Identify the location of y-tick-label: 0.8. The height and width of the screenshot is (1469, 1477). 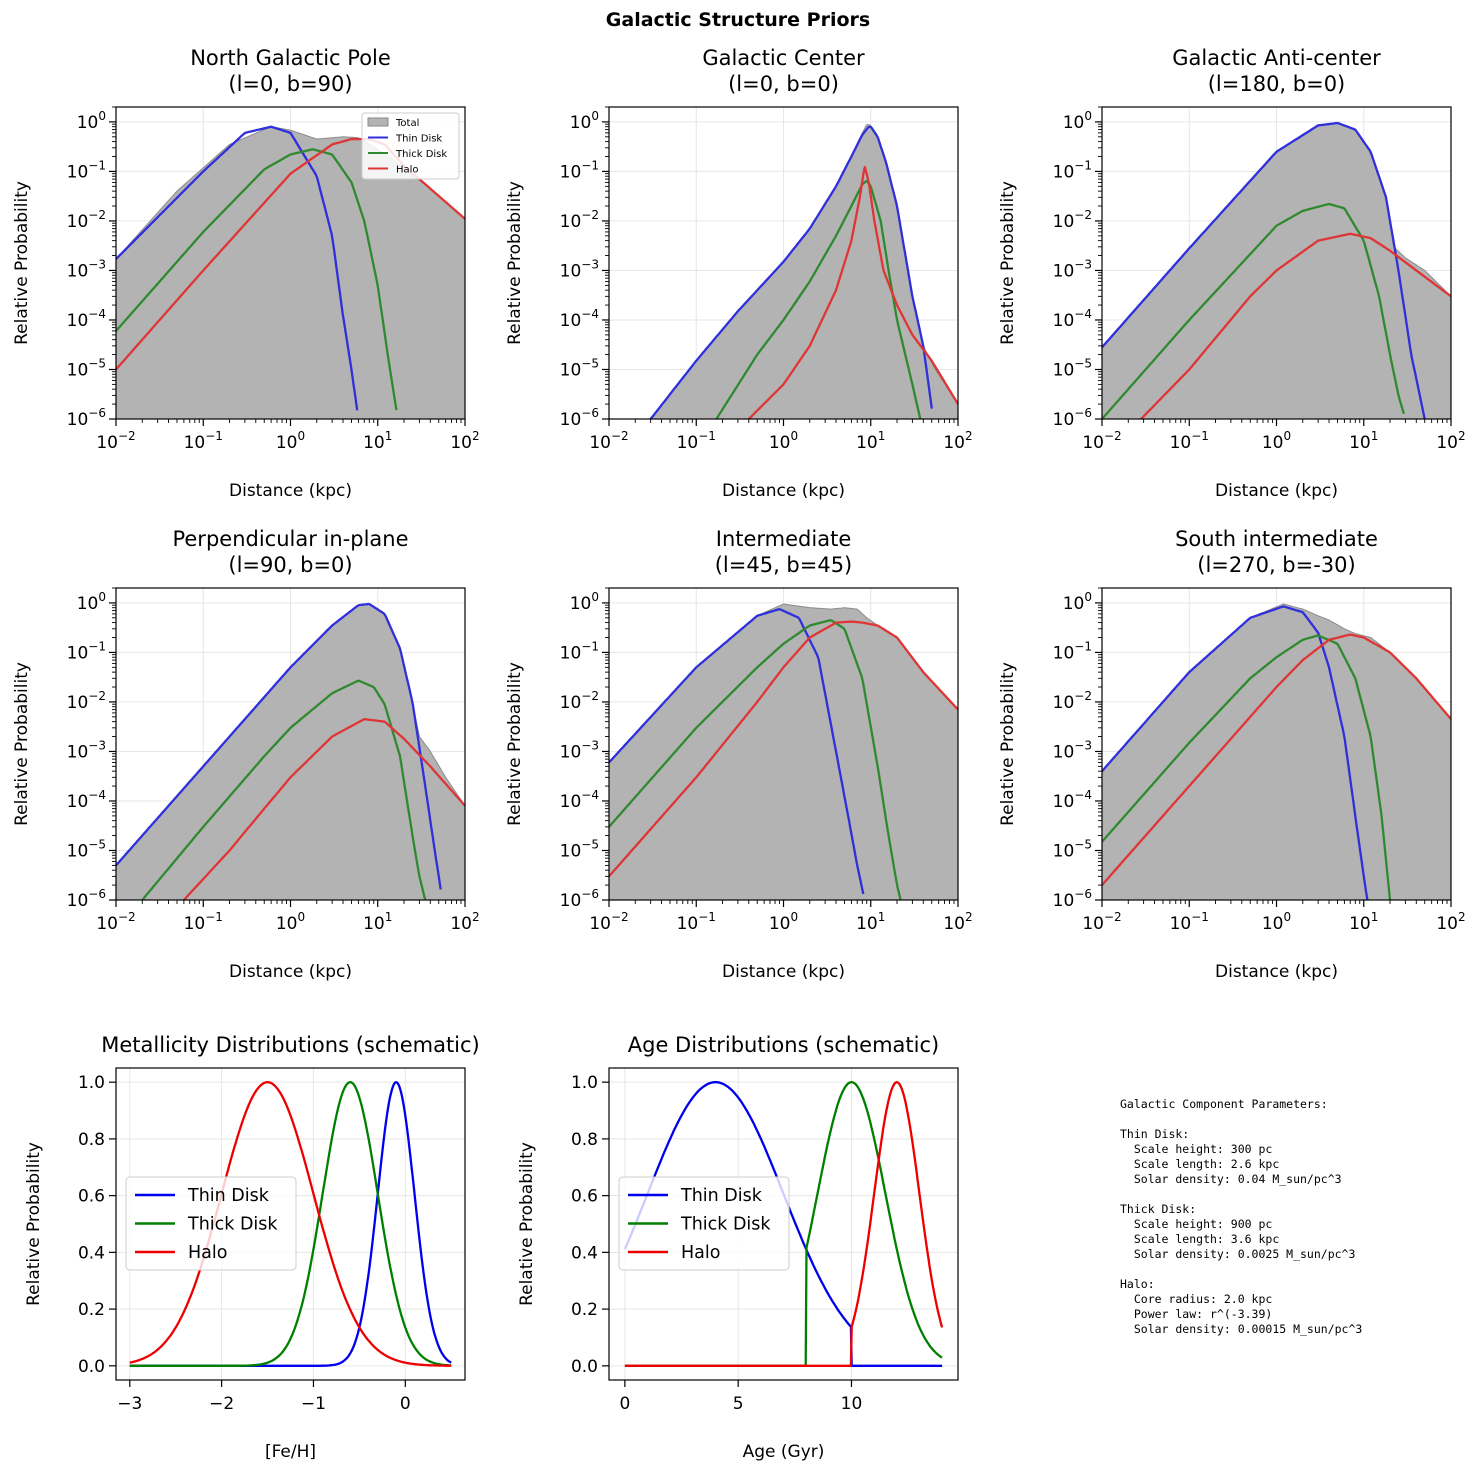
(584, 1140).